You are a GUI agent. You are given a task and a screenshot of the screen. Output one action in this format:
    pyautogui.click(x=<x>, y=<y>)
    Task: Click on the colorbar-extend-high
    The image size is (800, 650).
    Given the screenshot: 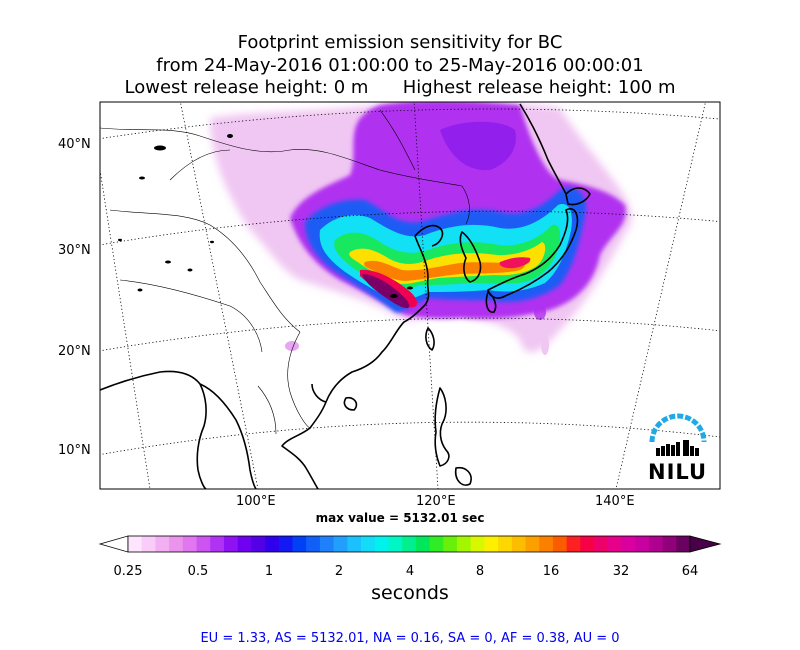 What is the action you would take?
    pyautogui.click(x=705, y=544)
    